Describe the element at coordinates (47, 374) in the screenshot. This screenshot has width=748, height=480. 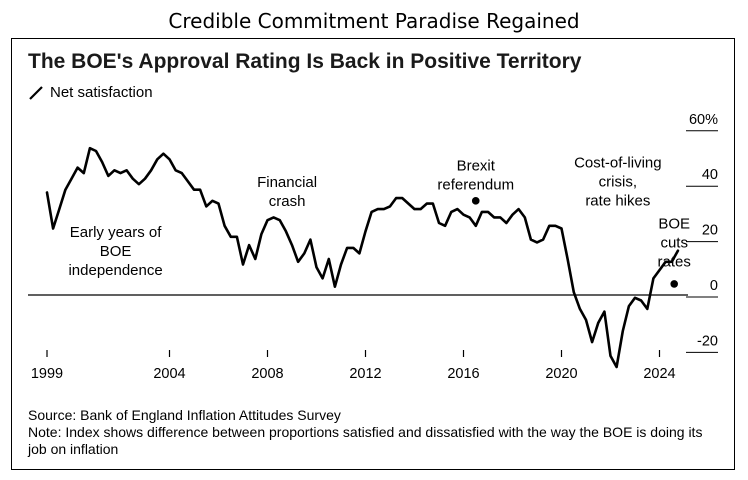
I see `x-tick-label: 1999` at that location.